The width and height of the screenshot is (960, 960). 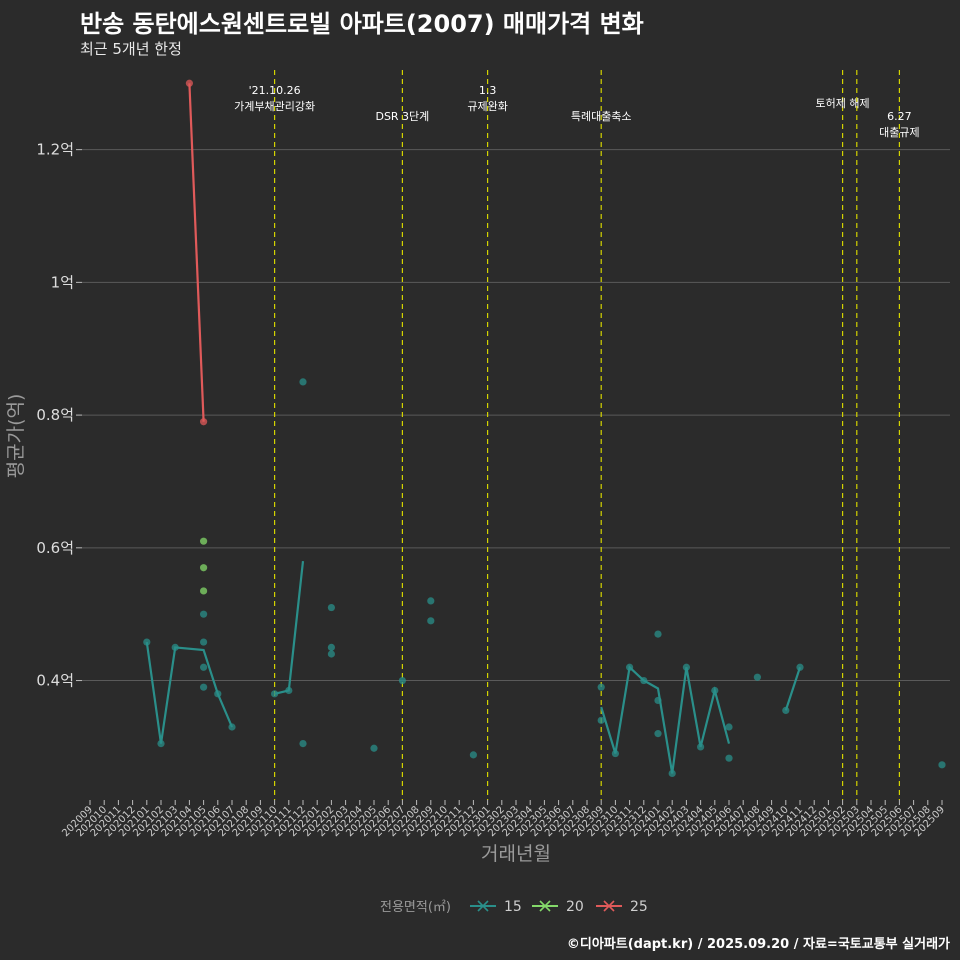 I want to click on legend-key-25-mark, so click(x=609, y=906).